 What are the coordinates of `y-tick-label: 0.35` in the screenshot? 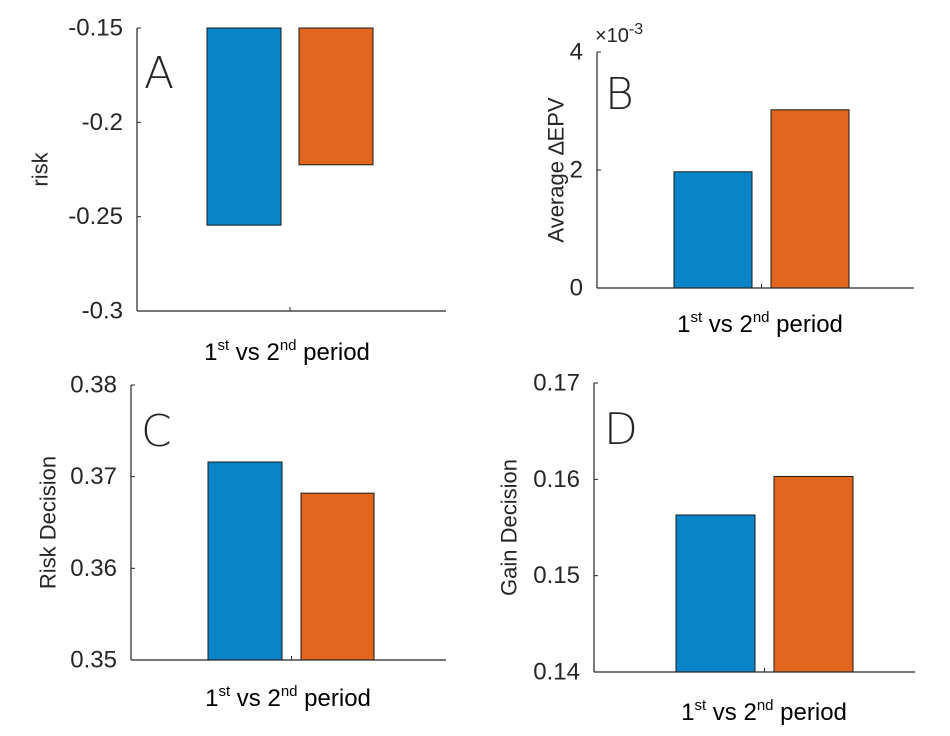 It's located at (93, 660).